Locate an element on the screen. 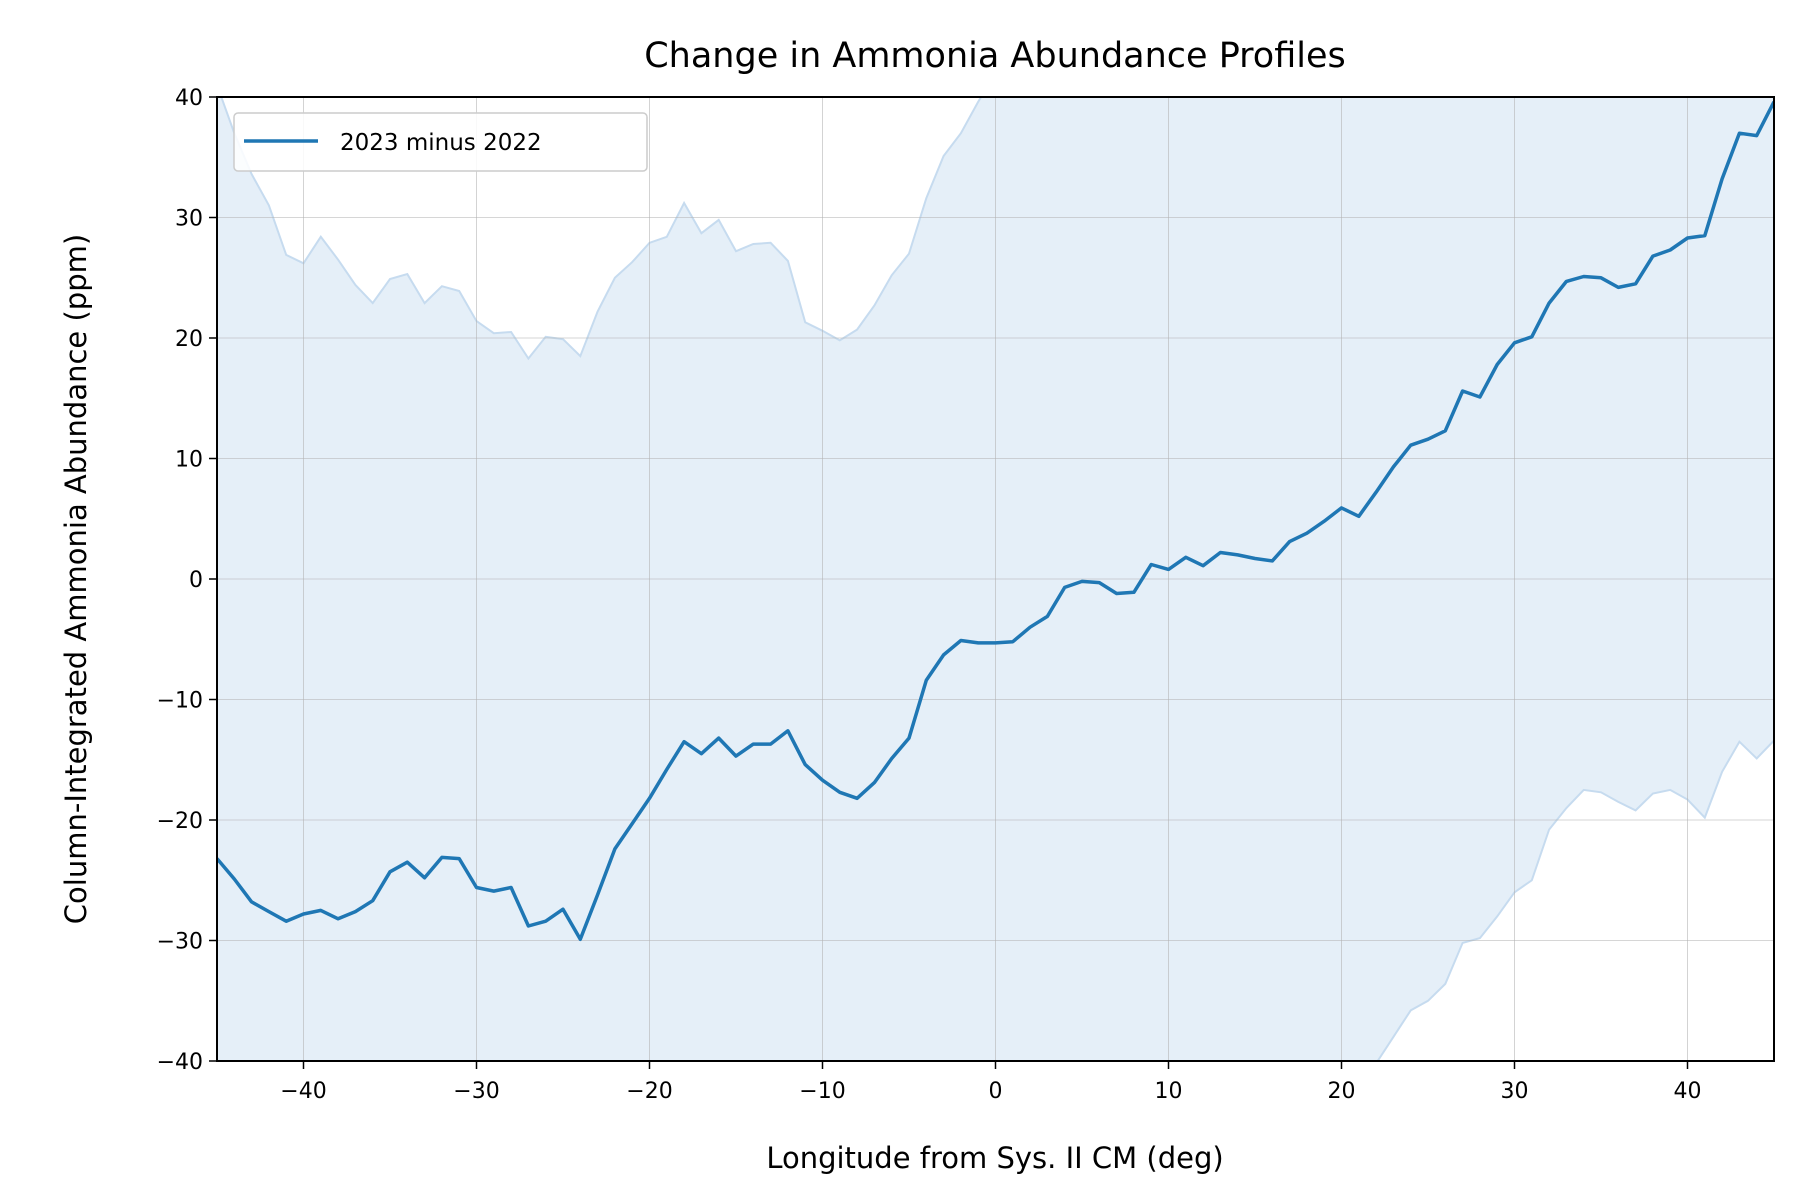  legend: 2023 minus 2022 is located at coordinates (440, 142).